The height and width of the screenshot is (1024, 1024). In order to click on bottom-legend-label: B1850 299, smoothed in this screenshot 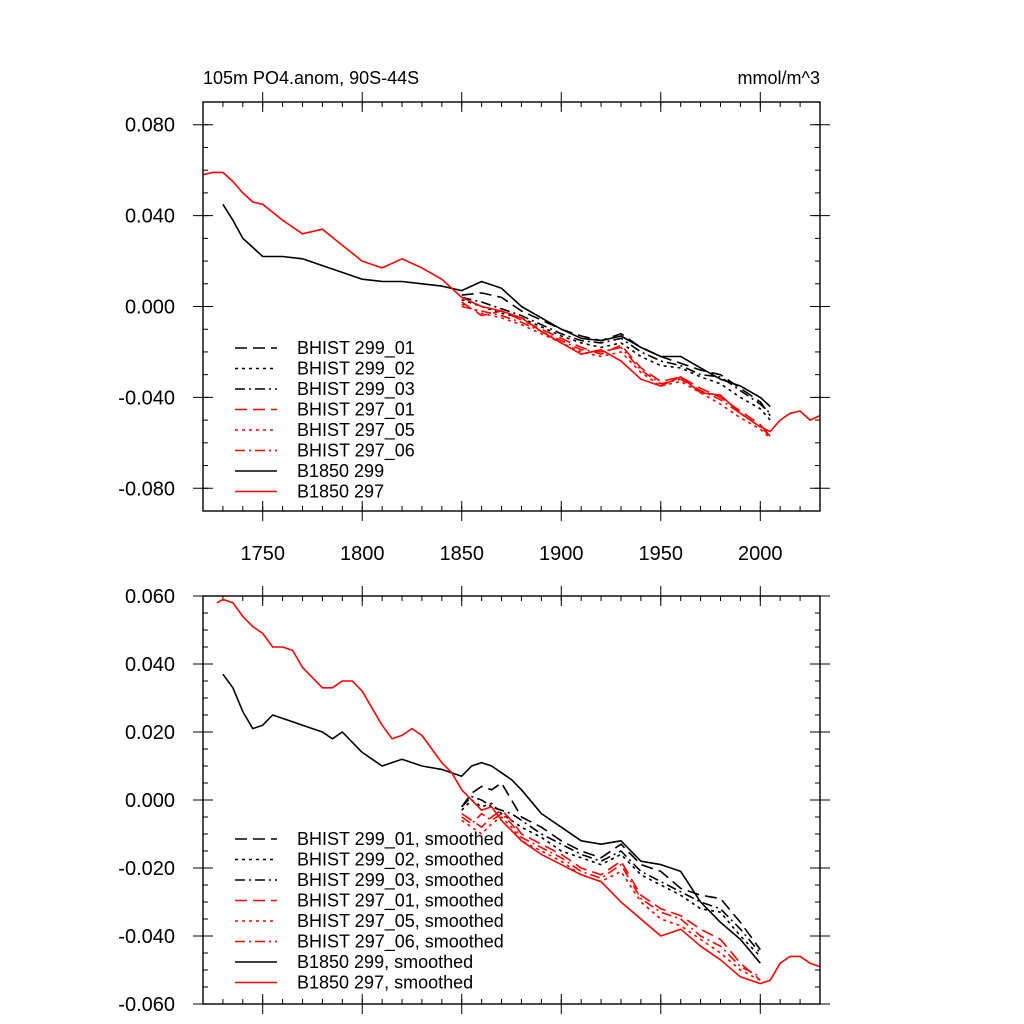, I will do `click(385, 962)`.